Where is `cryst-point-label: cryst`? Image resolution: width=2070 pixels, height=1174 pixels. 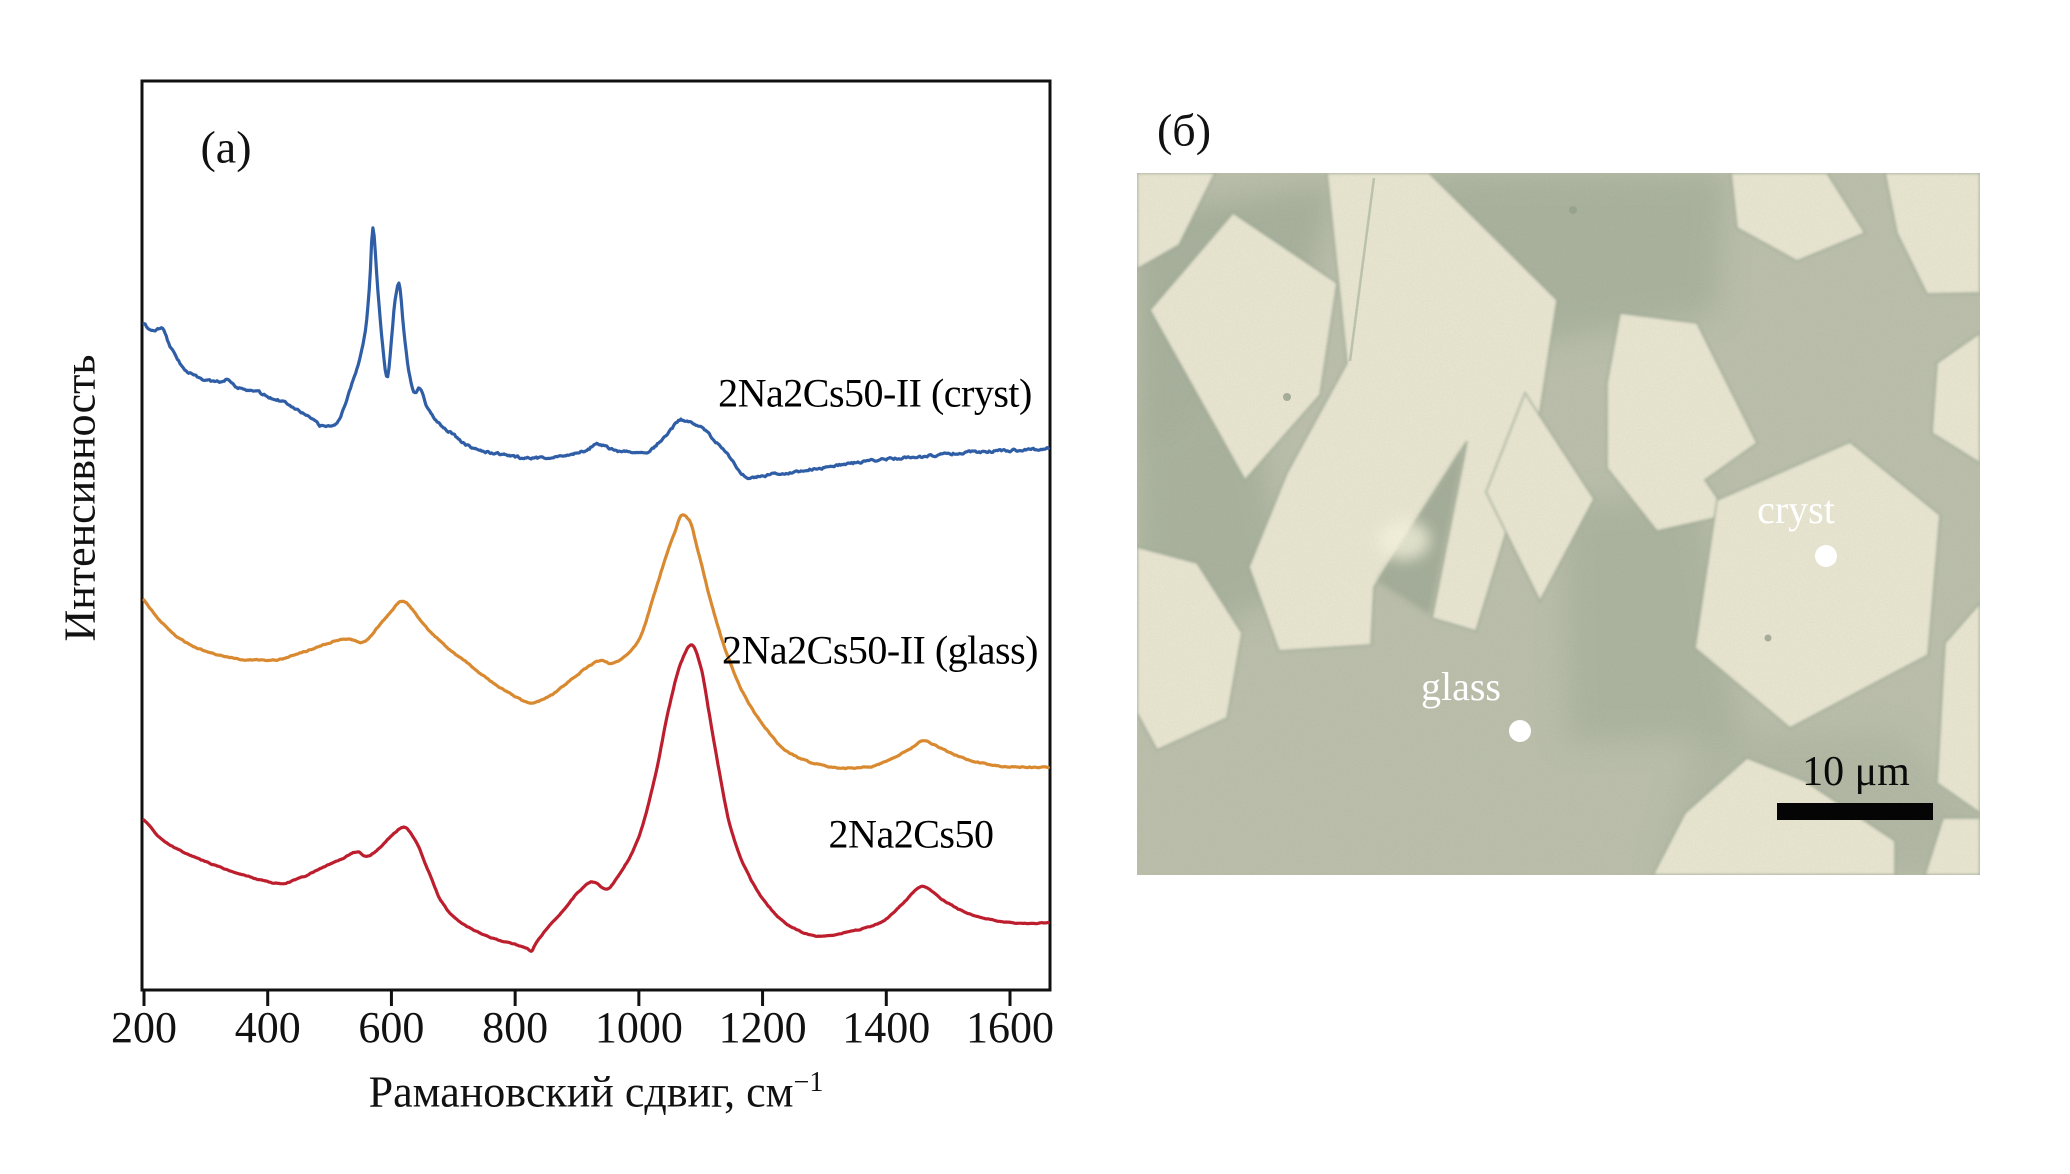 cryst-point-label: cryst is located at coordinates (1796, 509).